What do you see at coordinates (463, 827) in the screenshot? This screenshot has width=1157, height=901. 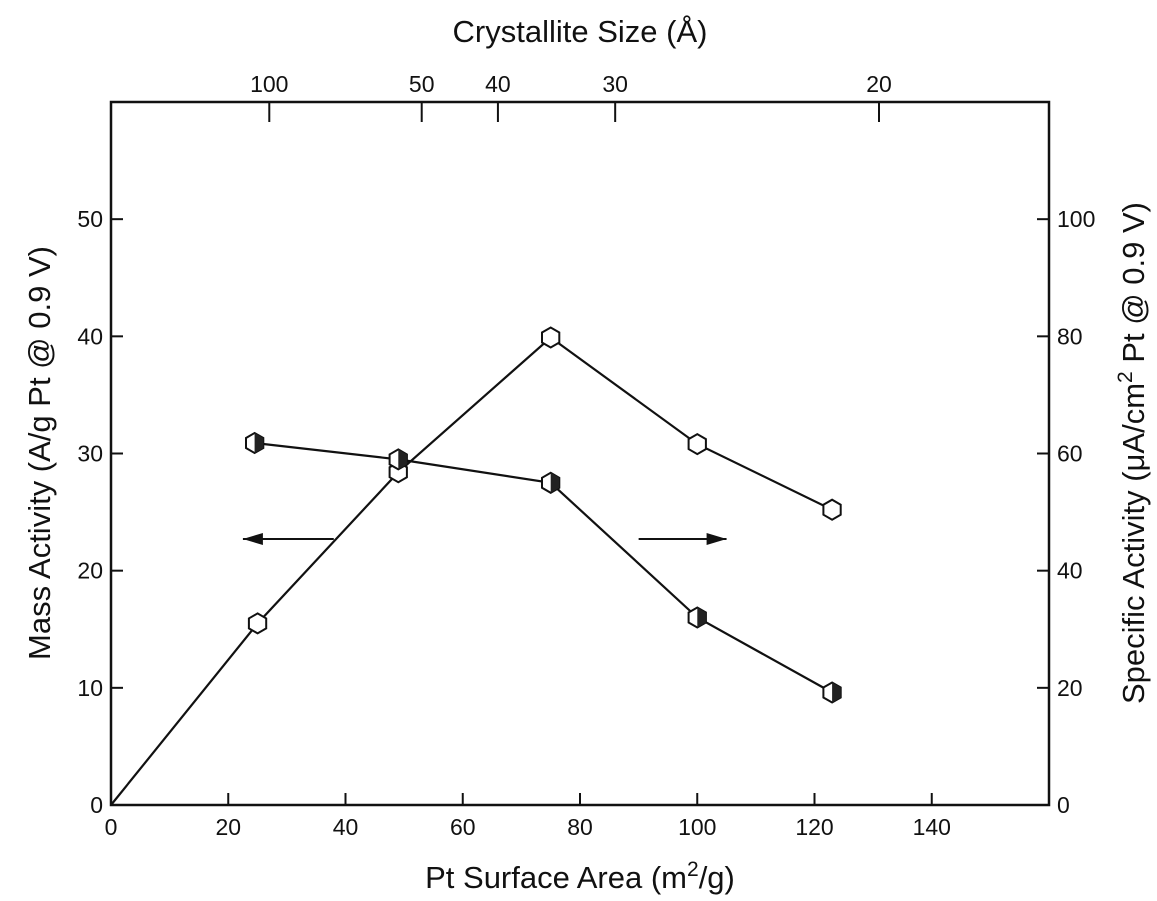 I see `x-tick-label: 60` at bounding box center [463, 827].